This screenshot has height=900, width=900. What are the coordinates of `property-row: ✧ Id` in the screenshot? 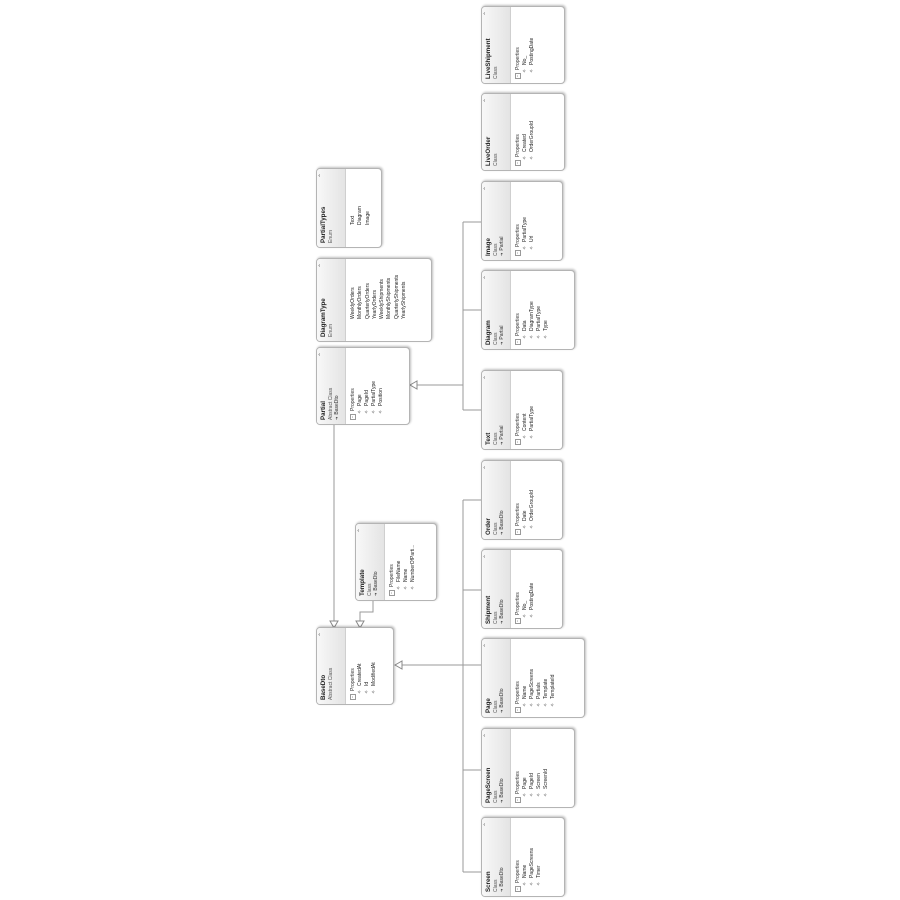 It's located at (367, 665).